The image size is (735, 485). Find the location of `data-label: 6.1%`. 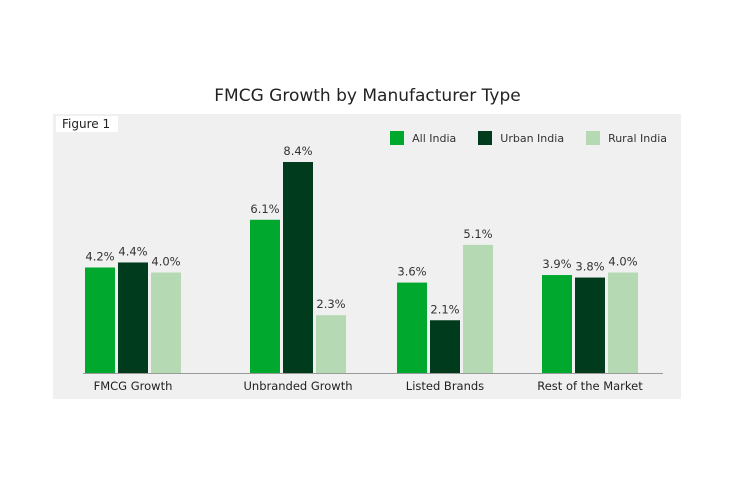

data-label: 6.1% is located at coordinates (264, 209).